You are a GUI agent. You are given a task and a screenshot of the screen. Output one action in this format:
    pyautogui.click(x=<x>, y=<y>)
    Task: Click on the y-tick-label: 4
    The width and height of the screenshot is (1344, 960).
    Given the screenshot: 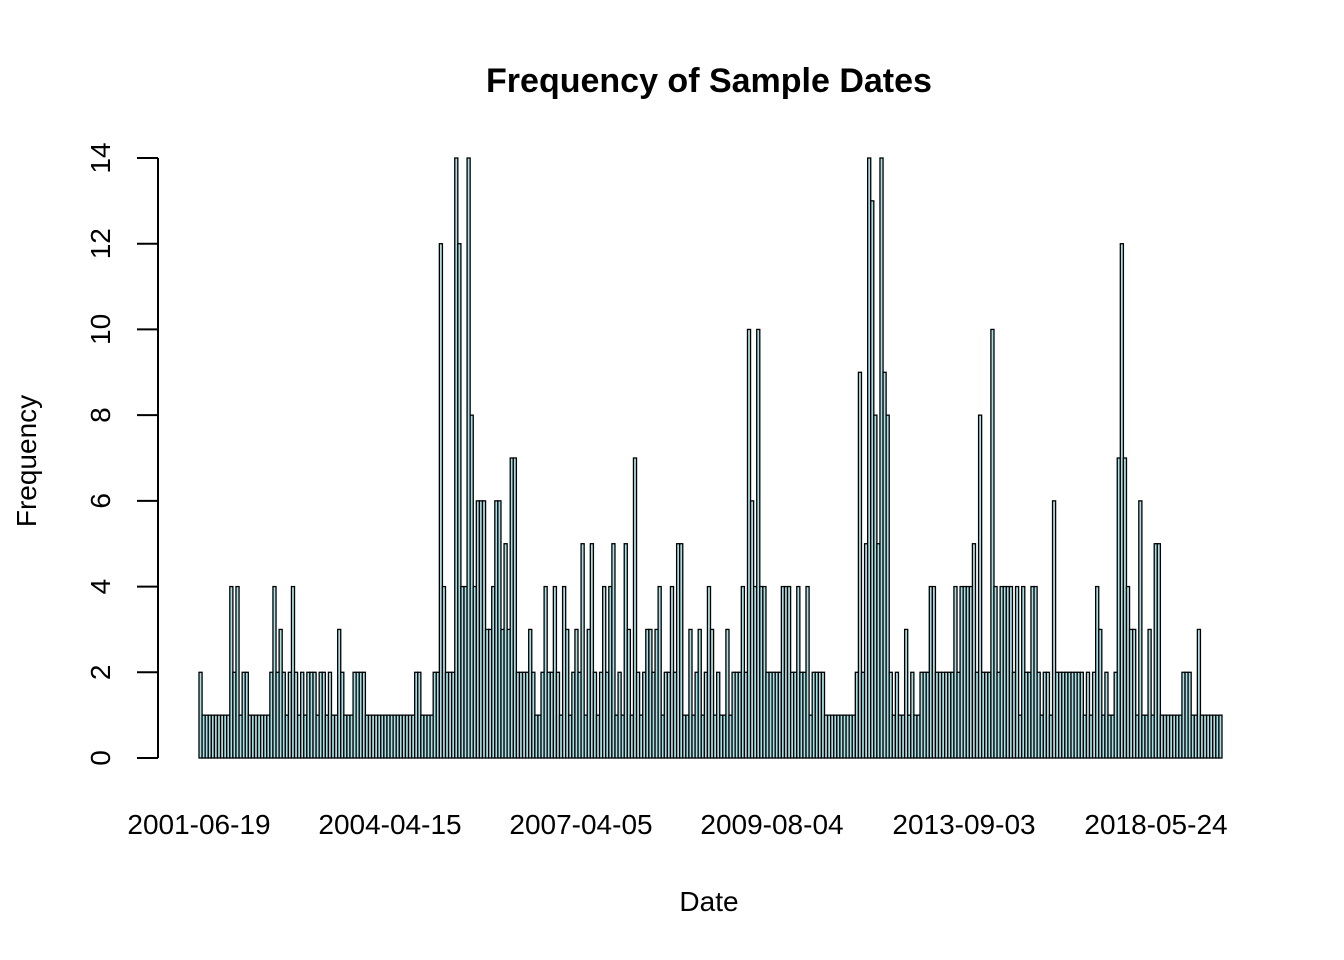 What is the action you would take?
    pyautogui.click(x=100, y=587)
    